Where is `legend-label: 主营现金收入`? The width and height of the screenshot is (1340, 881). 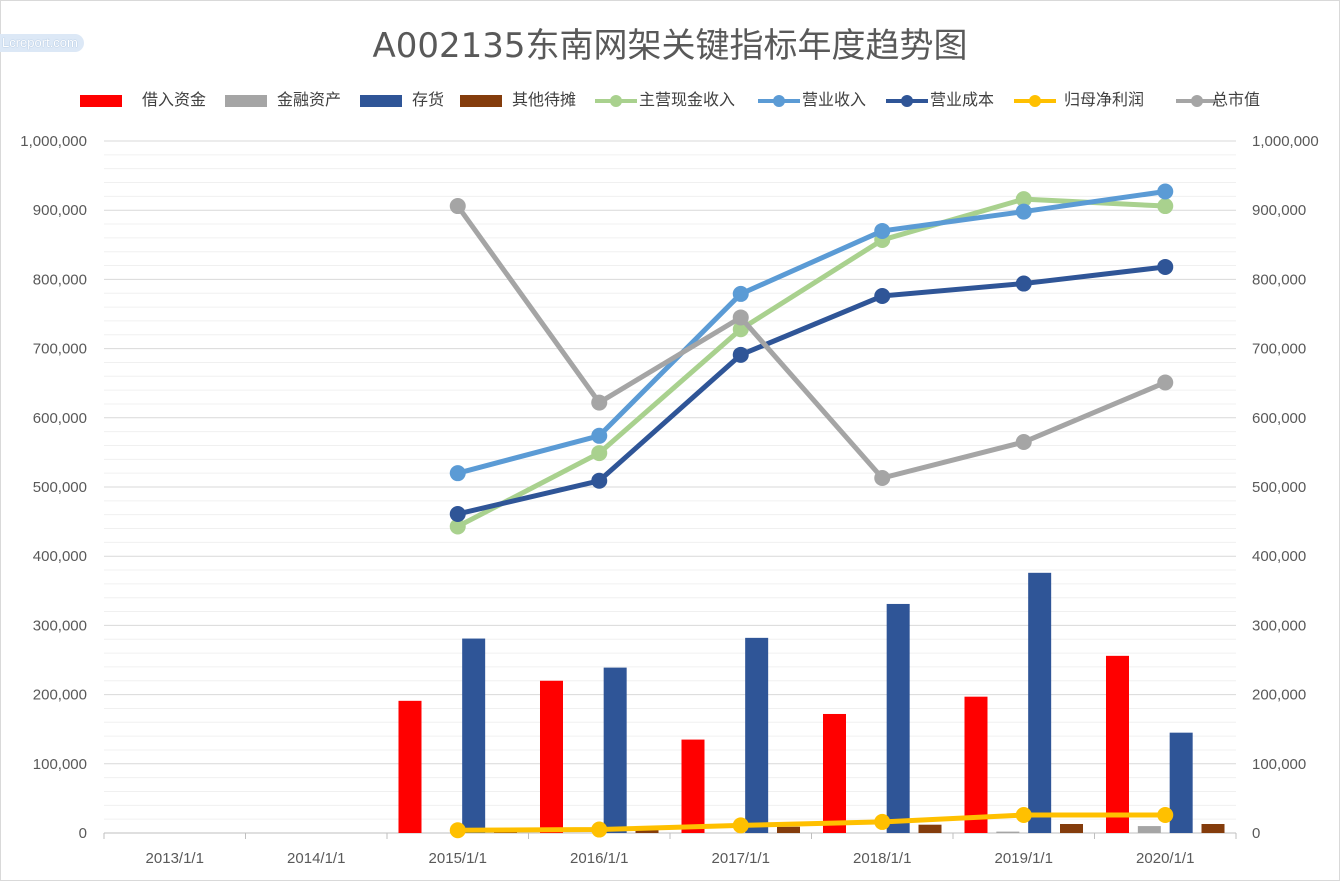 legend-label: 主营现金收入 is located at coordinates (687, 99).